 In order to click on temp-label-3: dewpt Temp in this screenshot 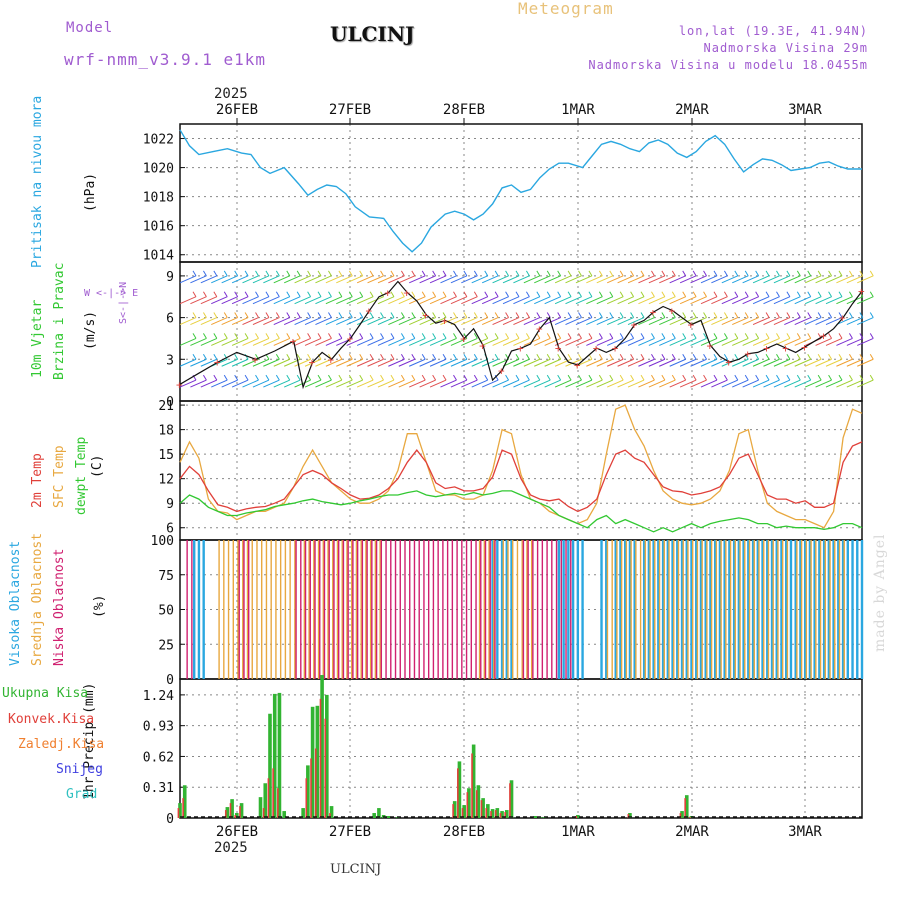, I will do `click(81, 475)`.